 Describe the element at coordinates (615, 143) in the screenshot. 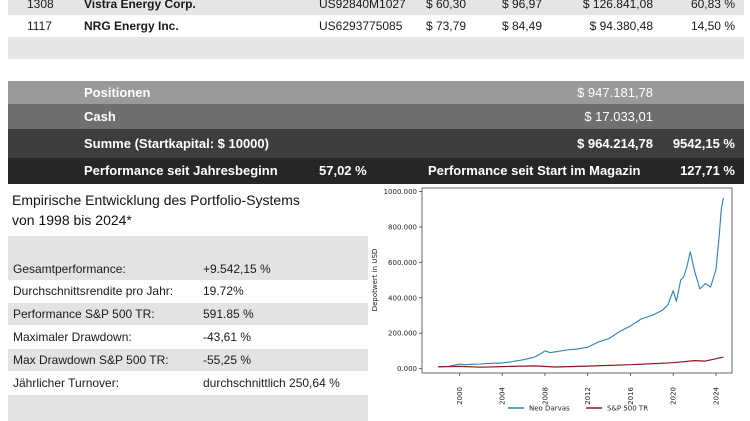

I see `summe-value: $ 964.214,78` at that location.